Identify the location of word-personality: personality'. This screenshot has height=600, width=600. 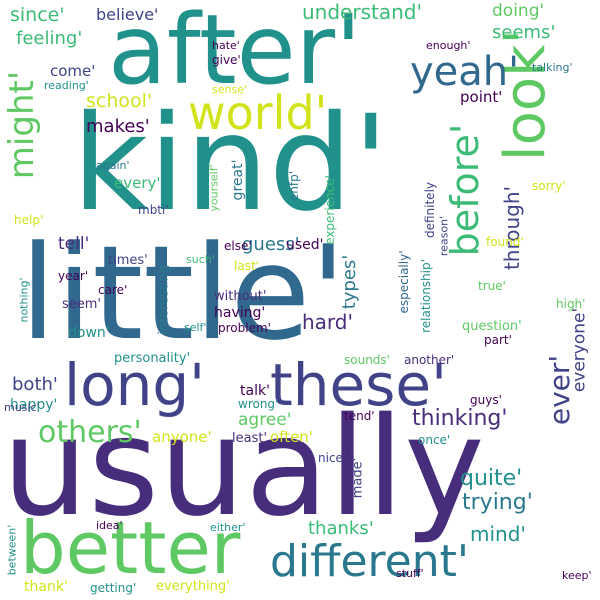
(152, 358).